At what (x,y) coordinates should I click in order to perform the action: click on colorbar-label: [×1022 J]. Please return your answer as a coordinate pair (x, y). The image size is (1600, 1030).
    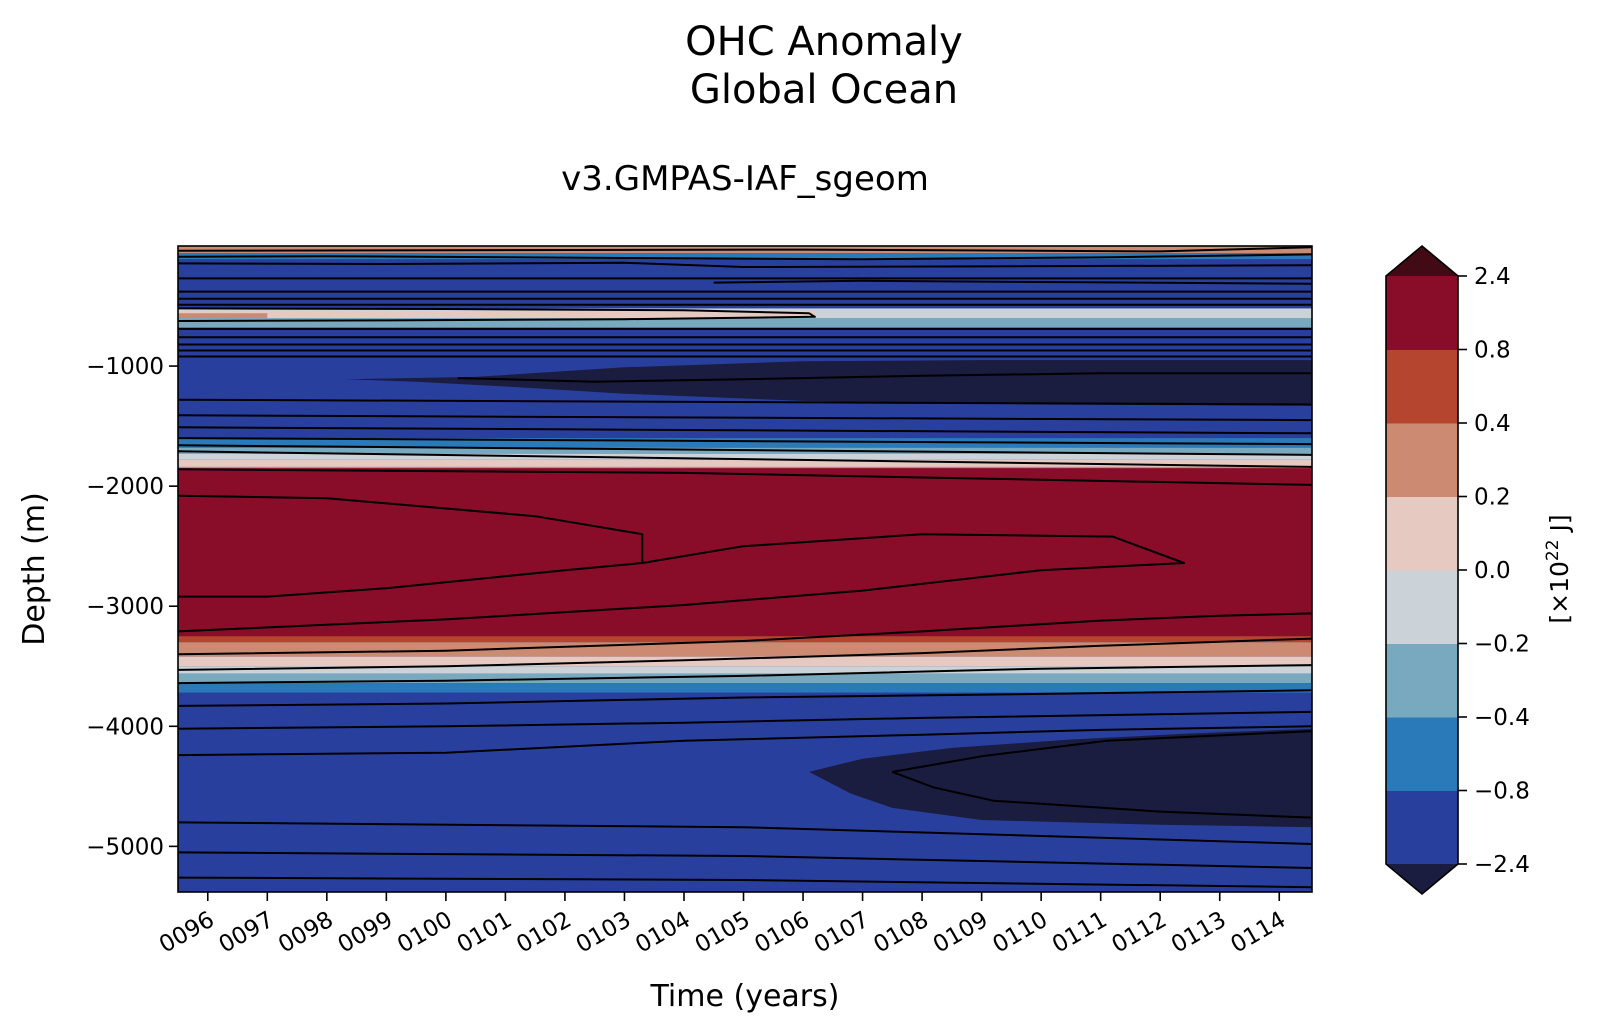
    Looking at the image, I should click on (1558, 568).